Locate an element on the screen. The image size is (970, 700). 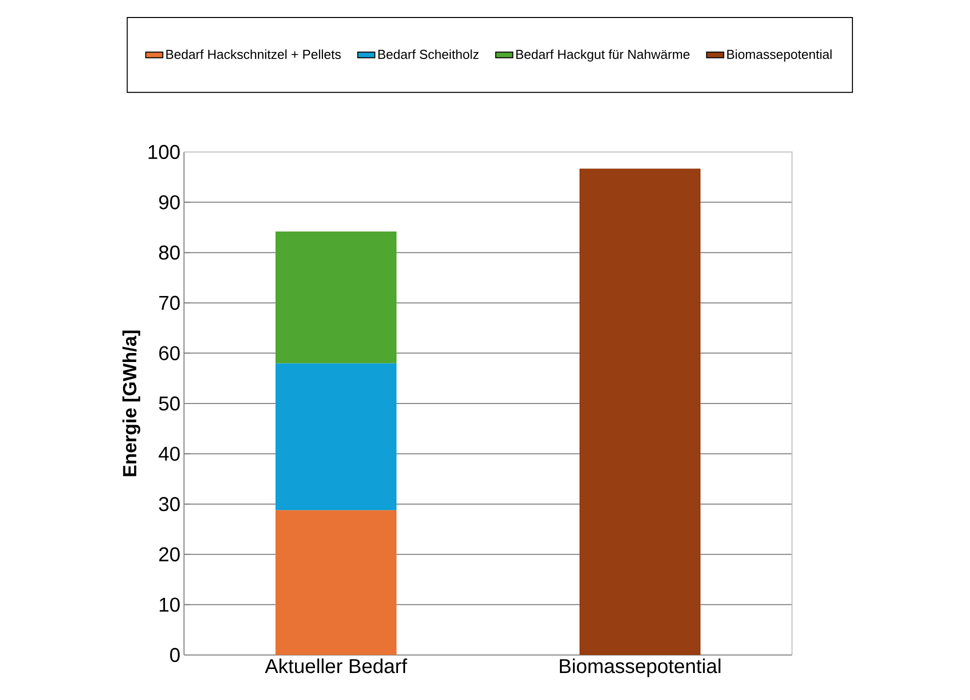
y-axis-title: Energie [GWh/a] is located at coordinates (131, 403).